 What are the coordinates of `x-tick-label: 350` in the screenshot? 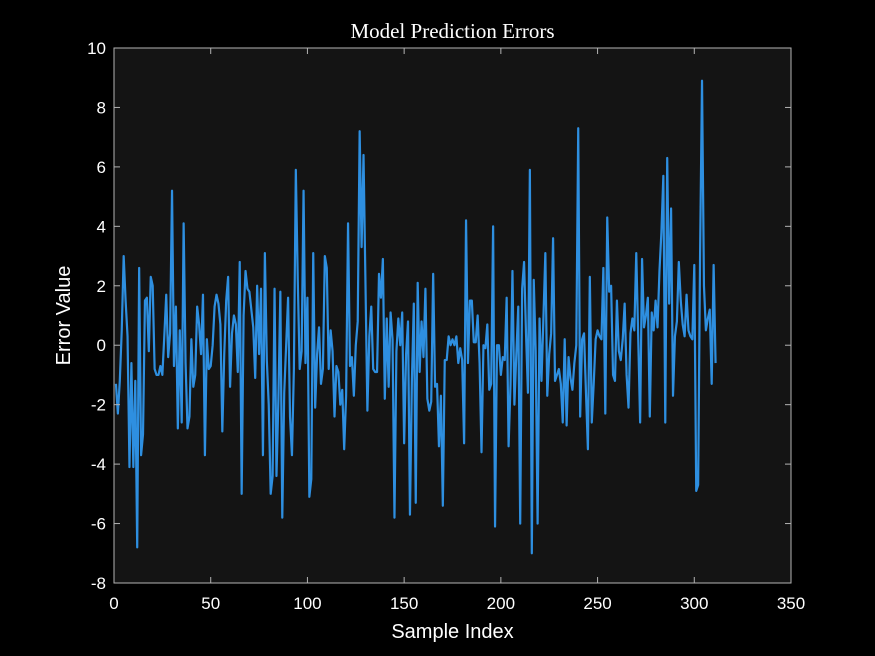 It's located at (791, 603).